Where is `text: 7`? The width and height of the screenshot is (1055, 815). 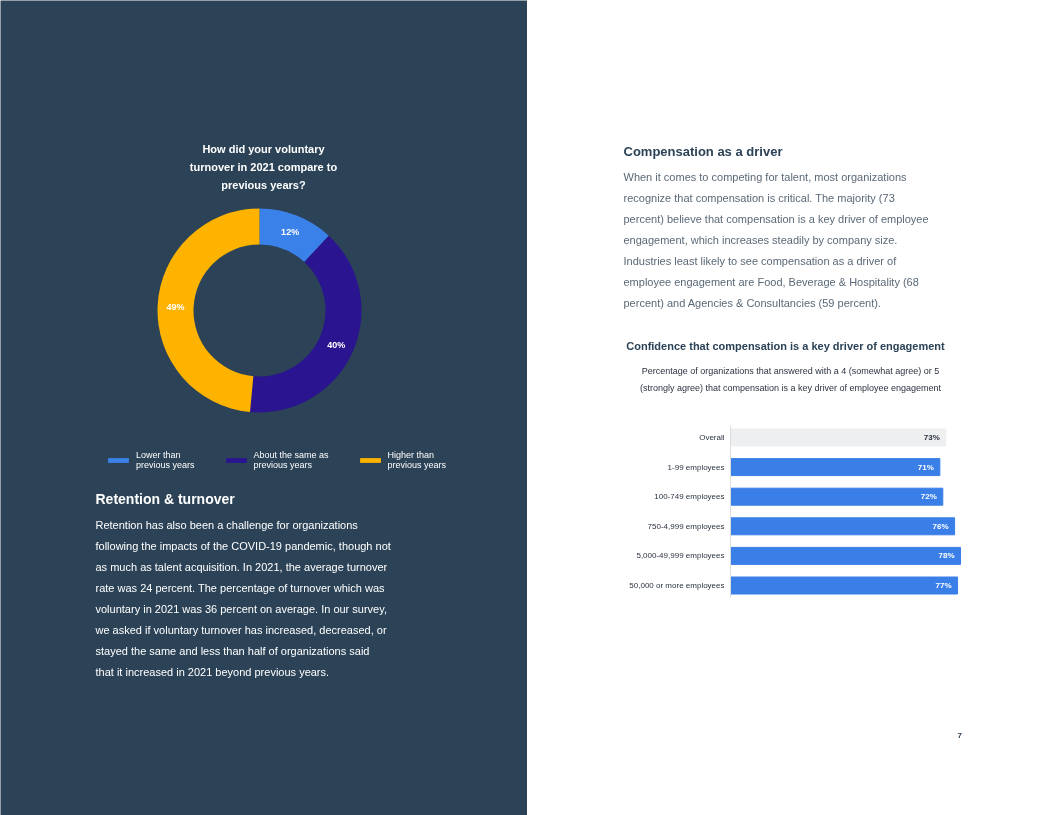 text: 7 is located at coordinates (960, 735).